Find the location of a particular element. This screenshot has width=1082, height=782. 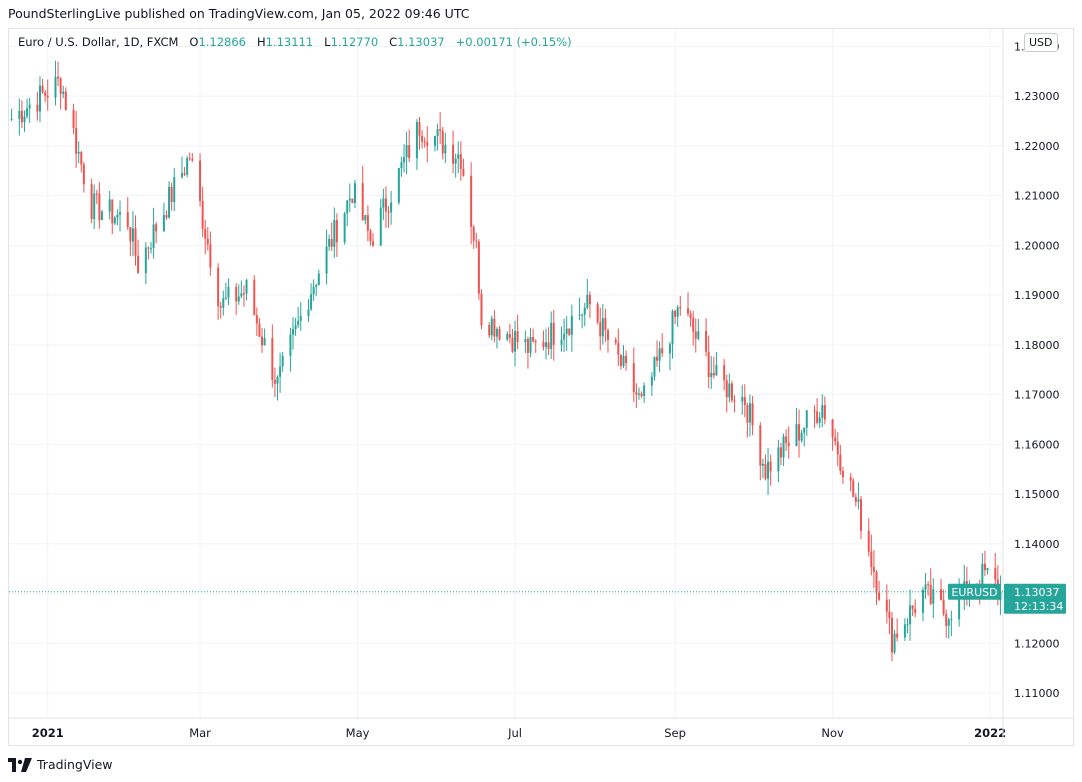

y-tick-label: 1.11000 is located at coordinates (1037, 693).